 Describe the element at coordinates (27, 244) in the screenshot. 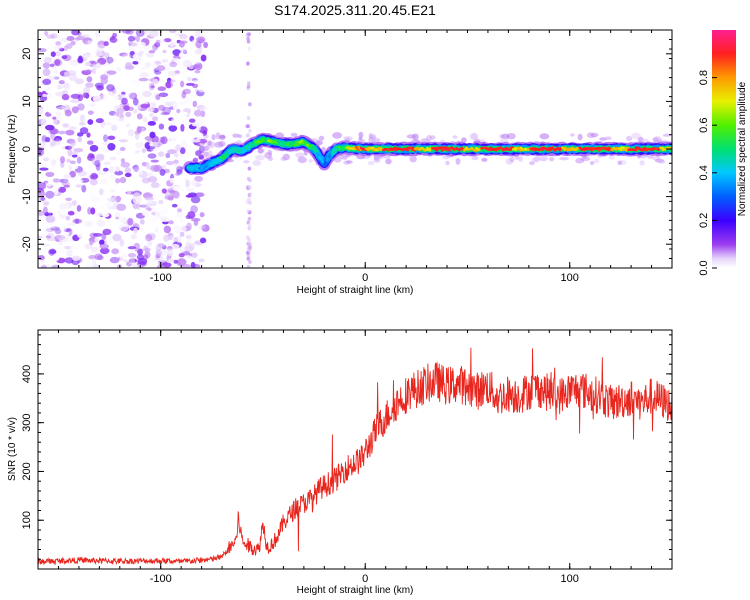

I see `spectrogram-y-tick-label: -20` at that location.